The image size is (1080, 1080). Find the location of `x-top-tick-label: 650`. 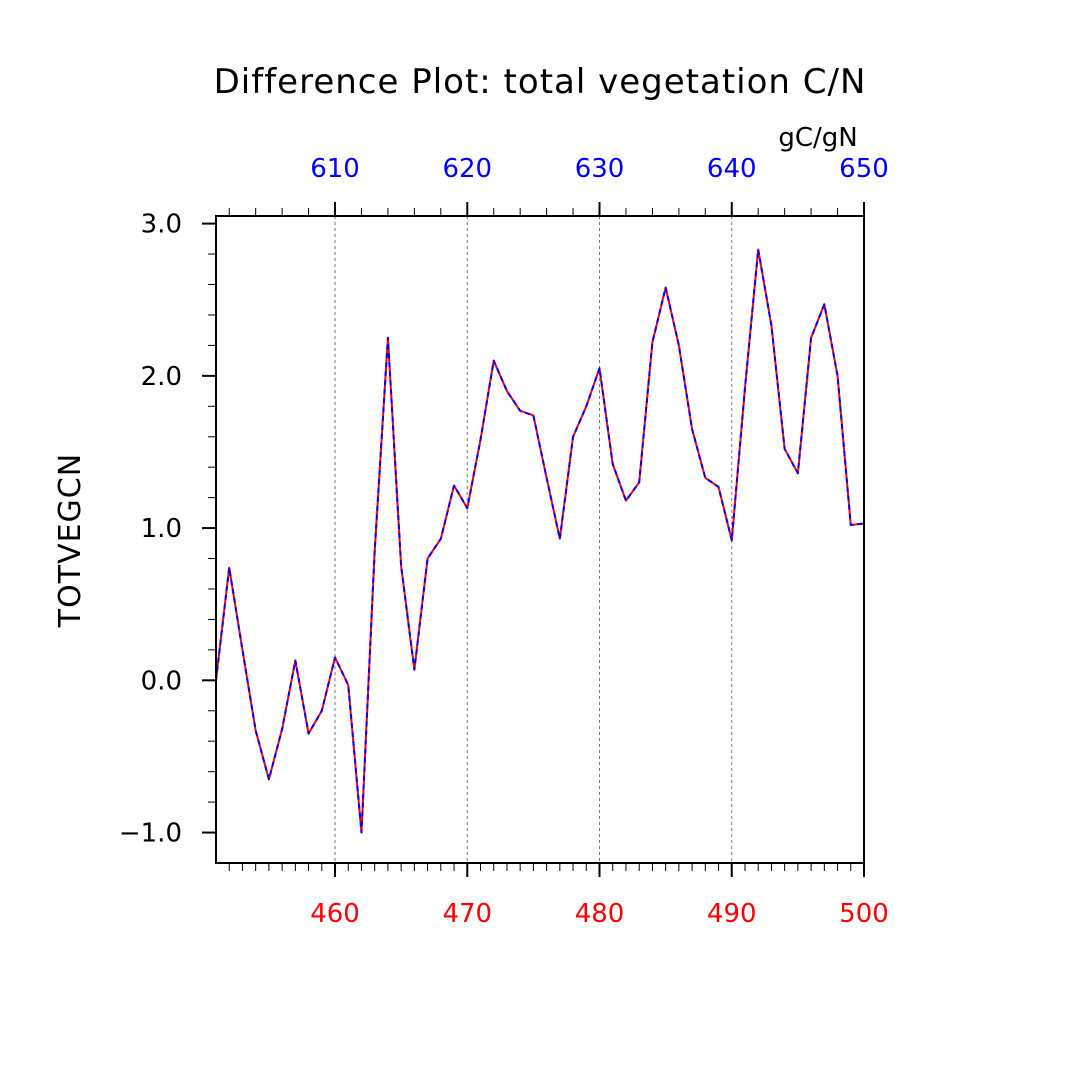

x-top-tick-label: 650 is located at coordinates (864, 169).